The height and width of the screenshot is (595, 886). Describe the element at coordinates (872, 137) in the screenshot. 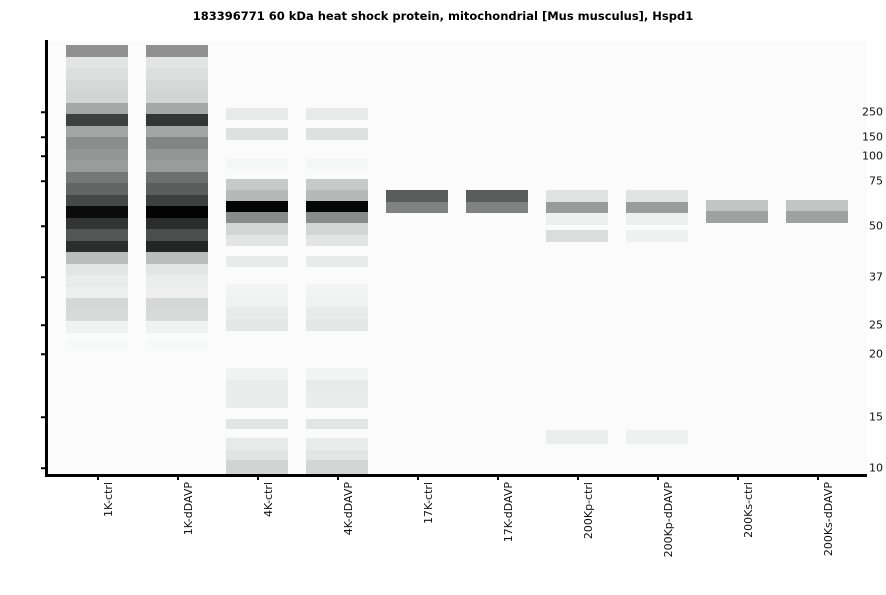

I see `y-axis-tick-label: 150` at that location.